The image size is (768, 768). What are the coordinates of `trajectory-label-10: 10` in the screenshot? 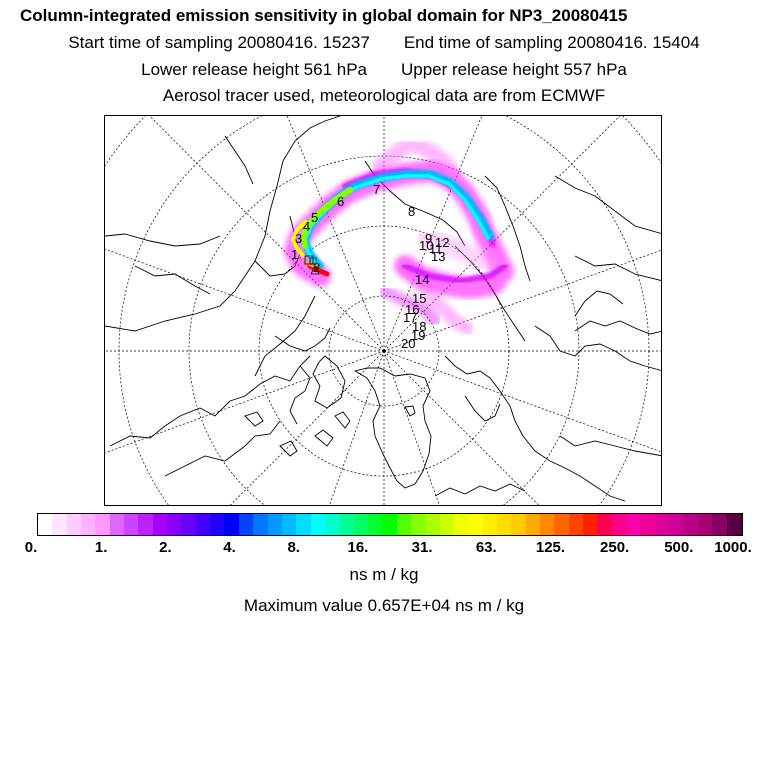 It's located at (426, 245).